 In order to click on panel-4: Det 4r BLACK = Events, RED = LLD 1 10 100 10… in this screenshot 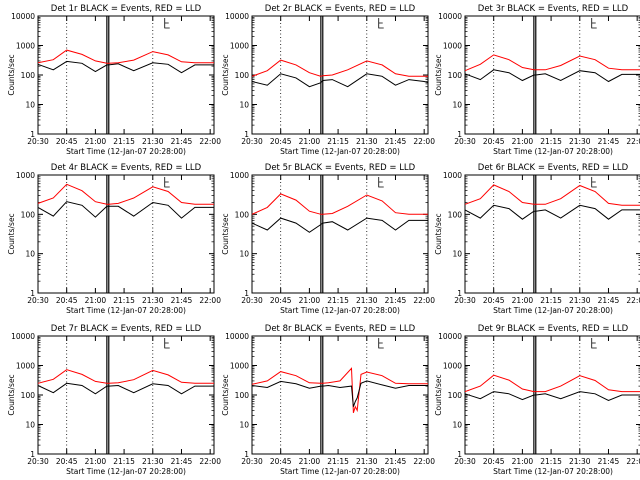, I will do `click(114, 239)`.